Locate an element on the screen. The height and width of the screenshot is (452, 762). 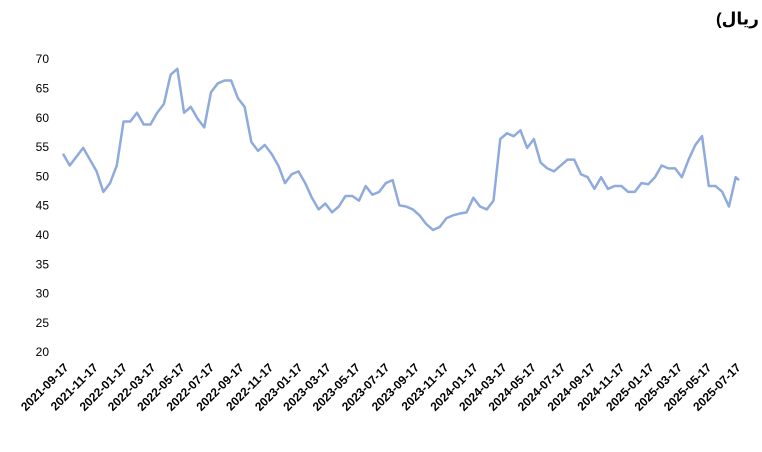
y-tick-label: 60 is located at coordinates (43, 118).